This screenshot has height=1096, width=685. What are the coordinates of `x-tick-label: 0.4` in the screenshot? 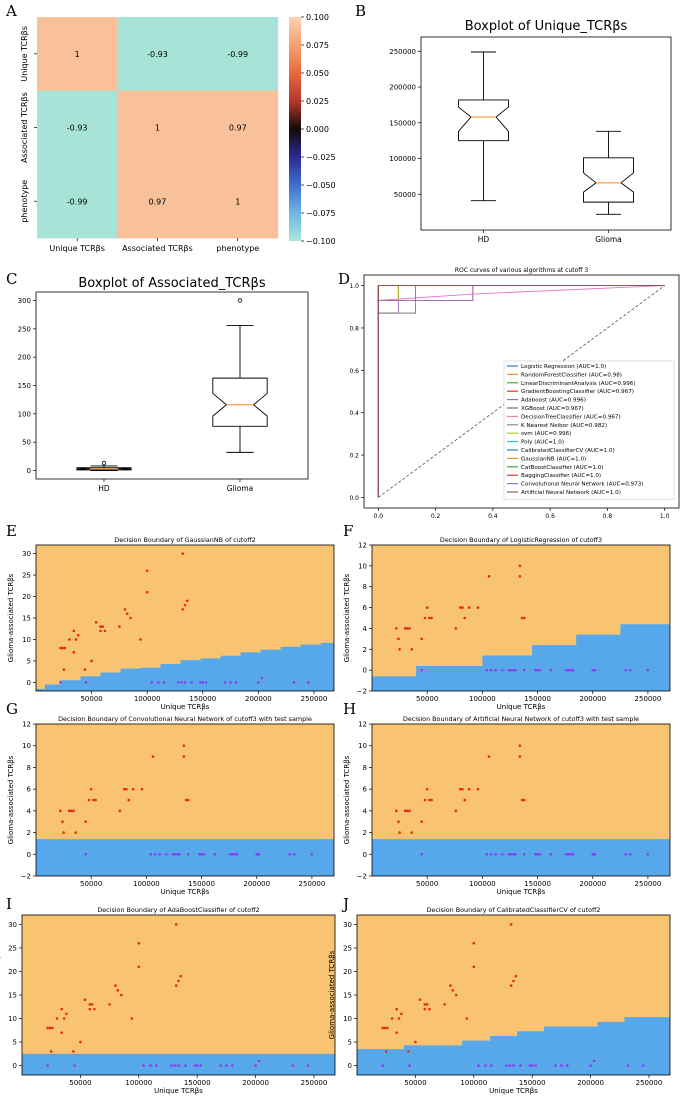 It's located at (493, 516).